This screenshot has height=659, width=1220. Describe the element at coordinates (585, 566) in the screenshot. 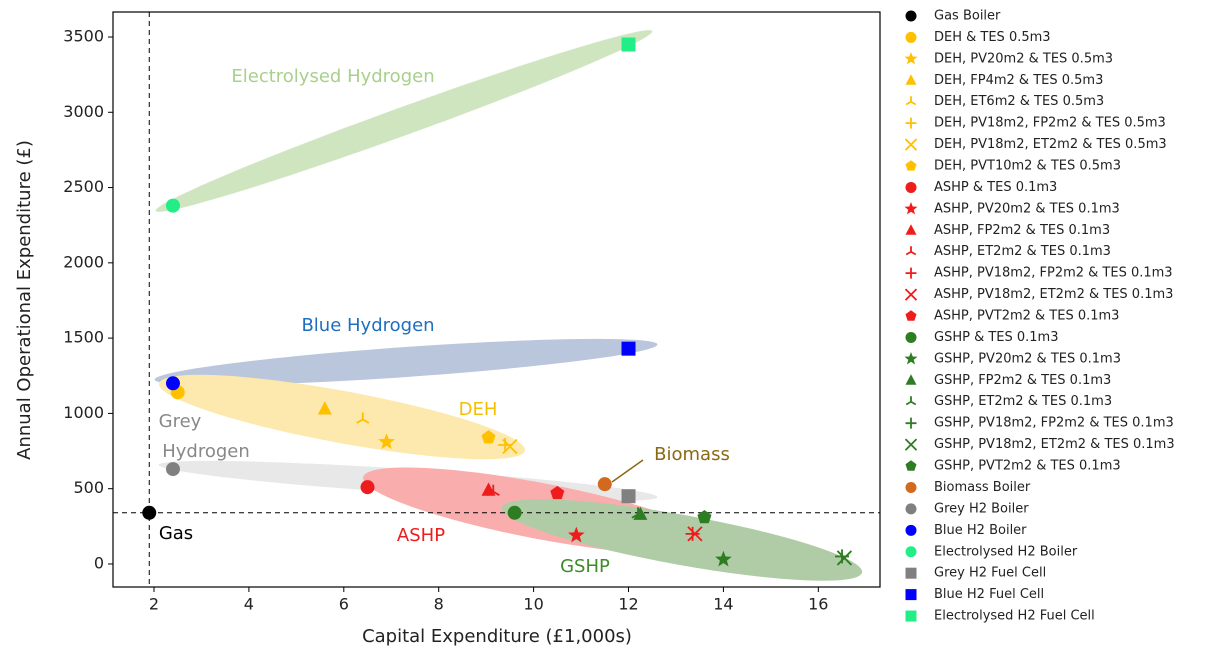

I see `annotation: GSHP` at that location.